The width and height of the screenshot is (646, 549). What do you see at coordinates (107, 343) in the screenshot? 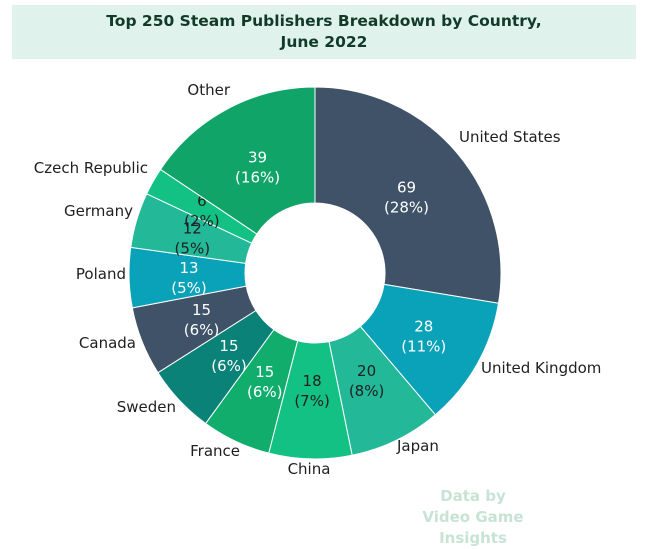
I see `category-label-canada: Canada` at bounding box center [107, 343].